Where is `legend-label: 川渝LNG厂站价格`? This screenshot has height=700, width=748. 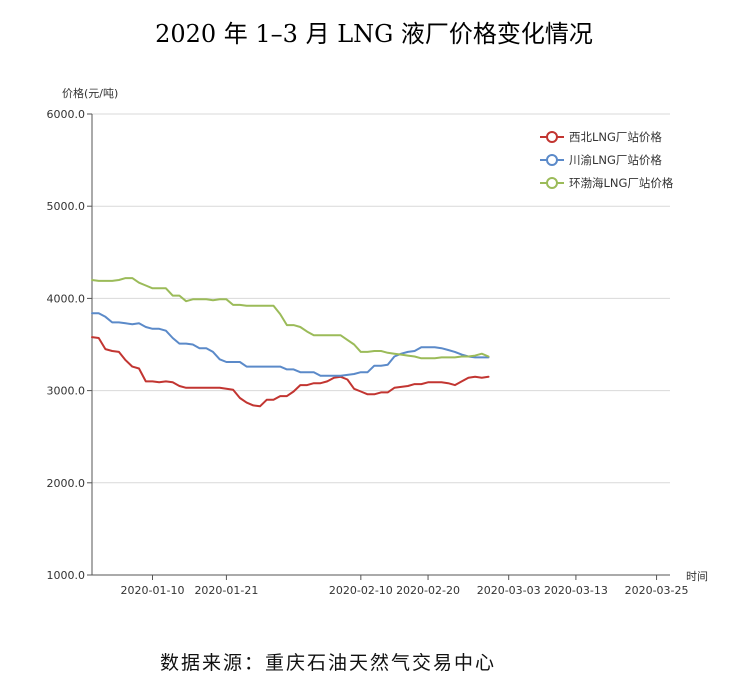 legend-label: 川渝LNG厂站价格 is located at coordinates (615, 160).